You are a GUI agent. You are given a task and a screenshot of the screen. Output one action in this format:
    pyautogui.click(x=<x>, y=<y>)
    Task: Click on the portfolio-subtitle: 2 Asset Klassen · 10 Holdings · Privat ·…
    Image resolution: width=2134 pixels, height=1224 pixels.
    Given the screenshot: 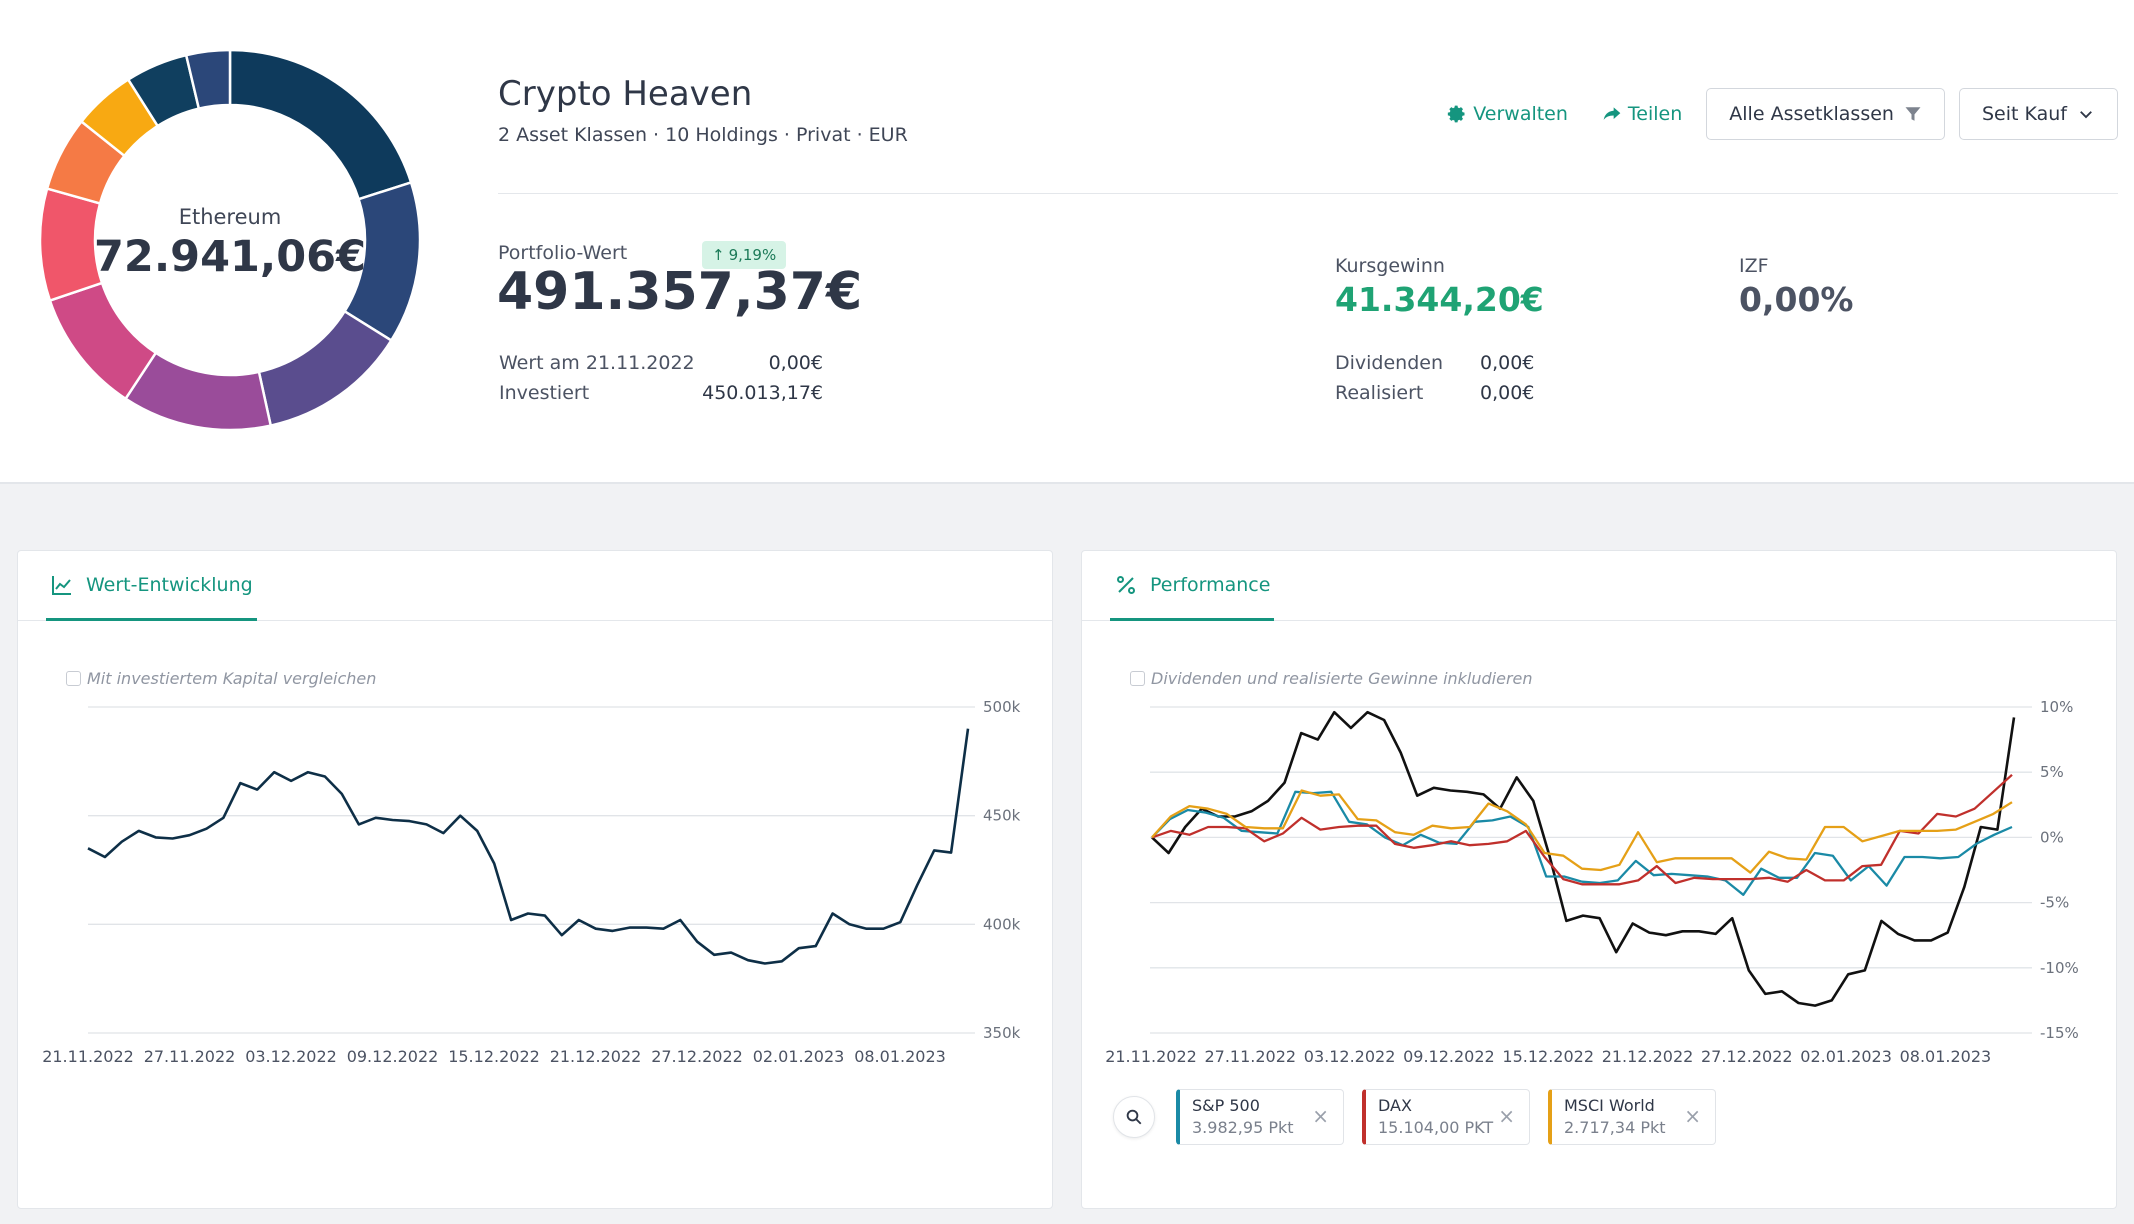 What is the action you would take?
    pyautogui.click(x=703, y=135)
    